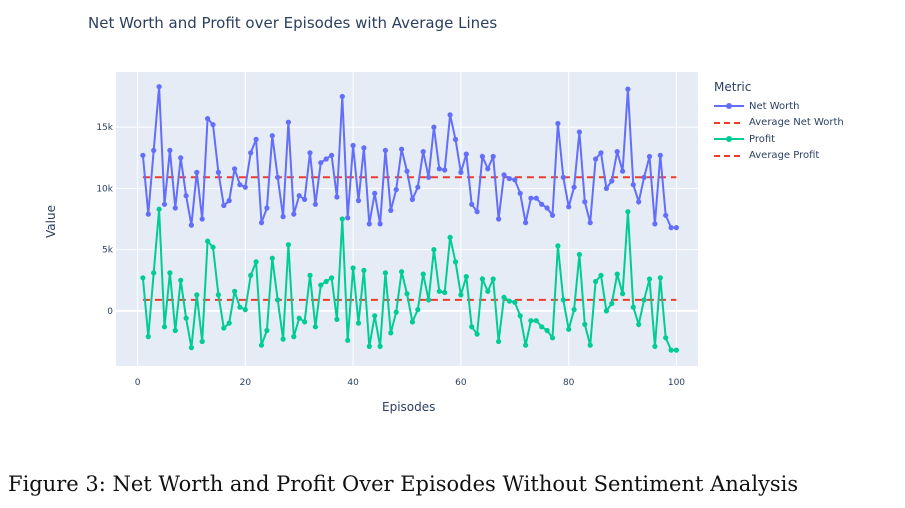 The image size is (905, 508). I want to click on legend-item-average-profit: Average Profit, so click(779, 156).